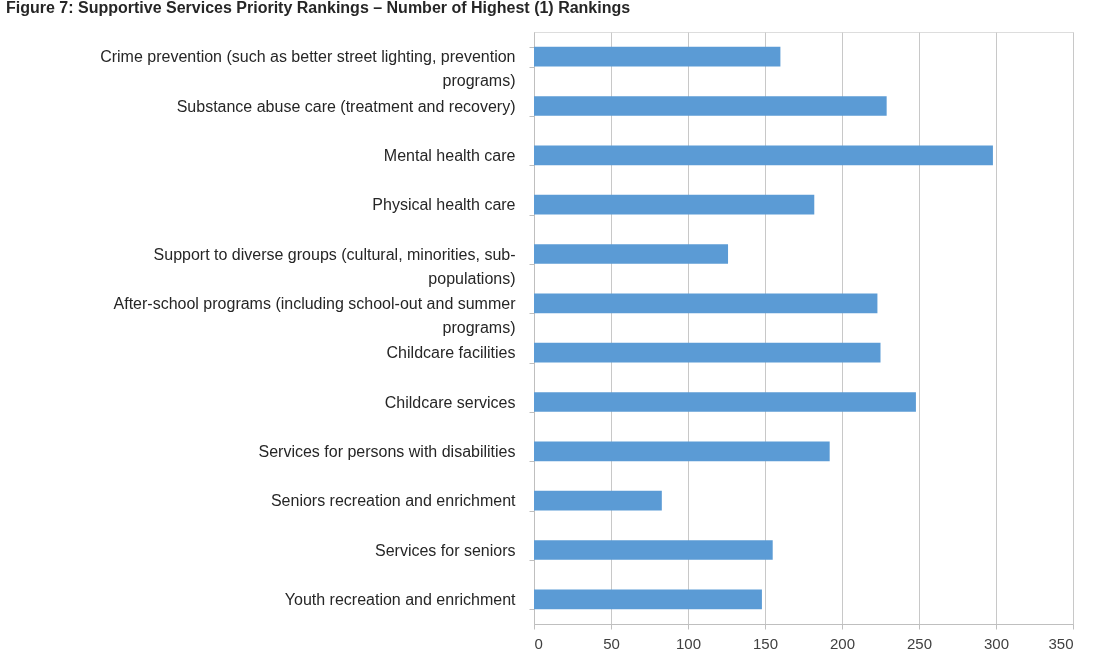  I want to click on text: Figure 7: Supportive Services Priority Rankings – Number of Highest (1) Rankings, so click(318, 8).